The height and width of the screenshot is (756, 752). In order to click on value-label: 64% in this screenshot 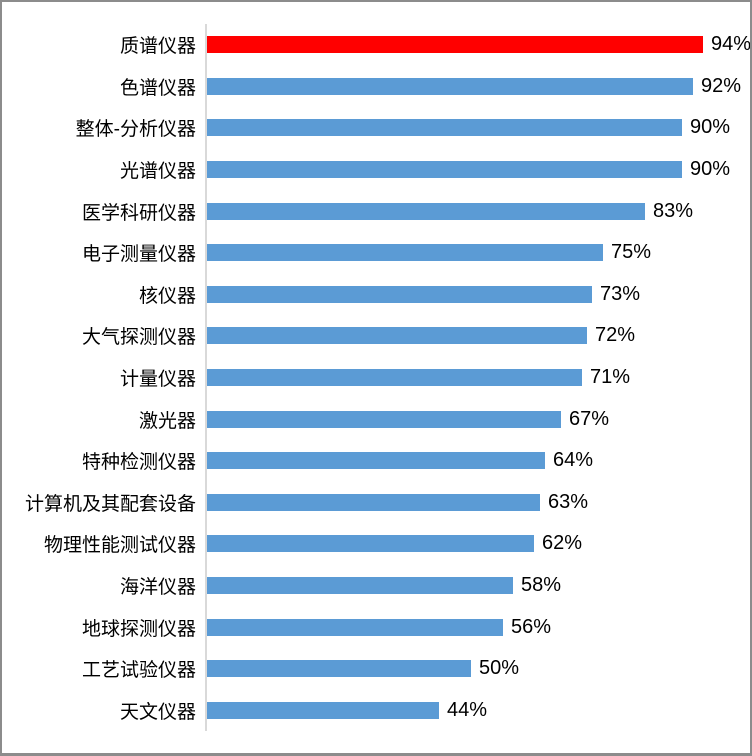, I will do `click(573, 460)`.